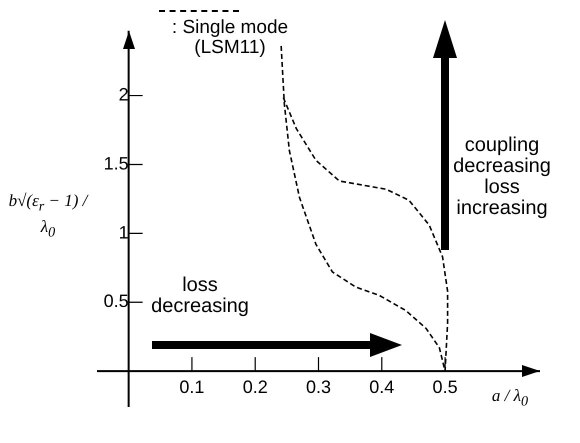 The width and height of the screenshot is (580, 443). What do you see at coordinates (49, 216) in the screenshot?
I see `y-axis-title: b√(ε$_{r}$ − 1) / λ$_{0}$` at bounding box center [49, 216].